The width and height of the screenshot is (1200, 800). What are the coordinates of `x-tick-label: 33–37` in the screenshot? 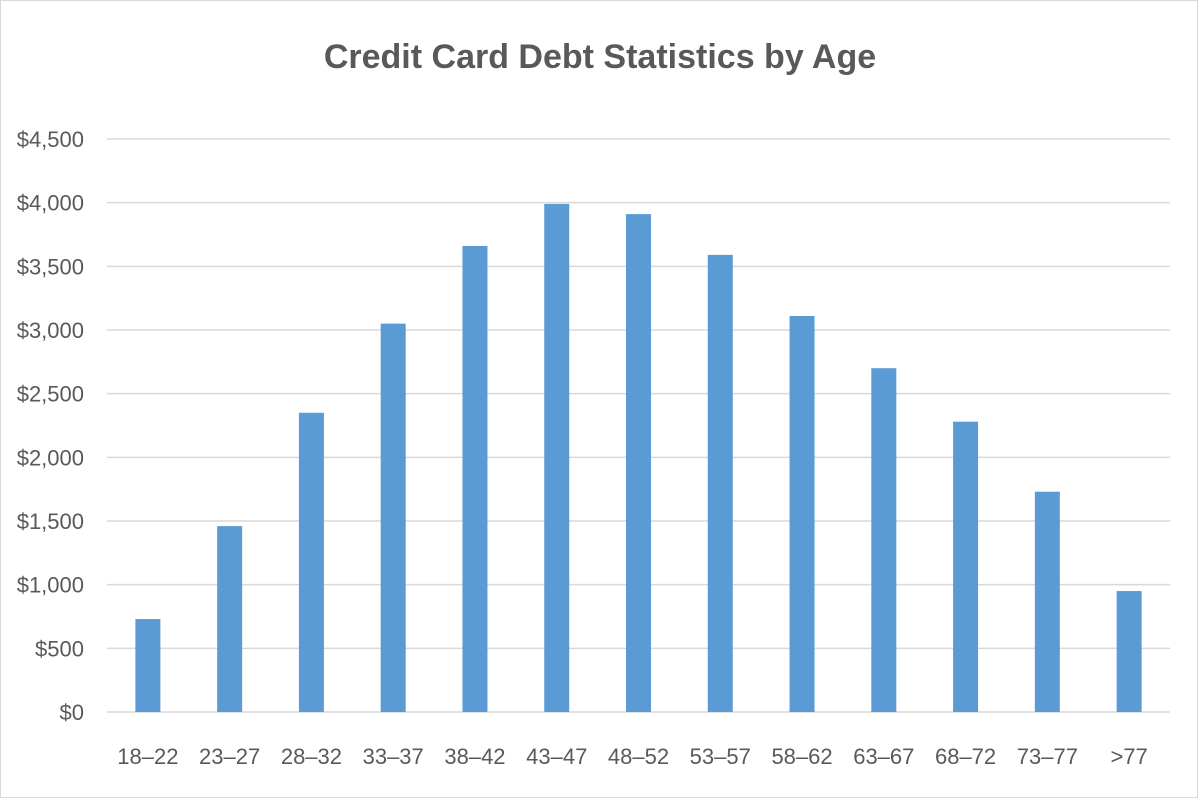 It's located at (393, 756).